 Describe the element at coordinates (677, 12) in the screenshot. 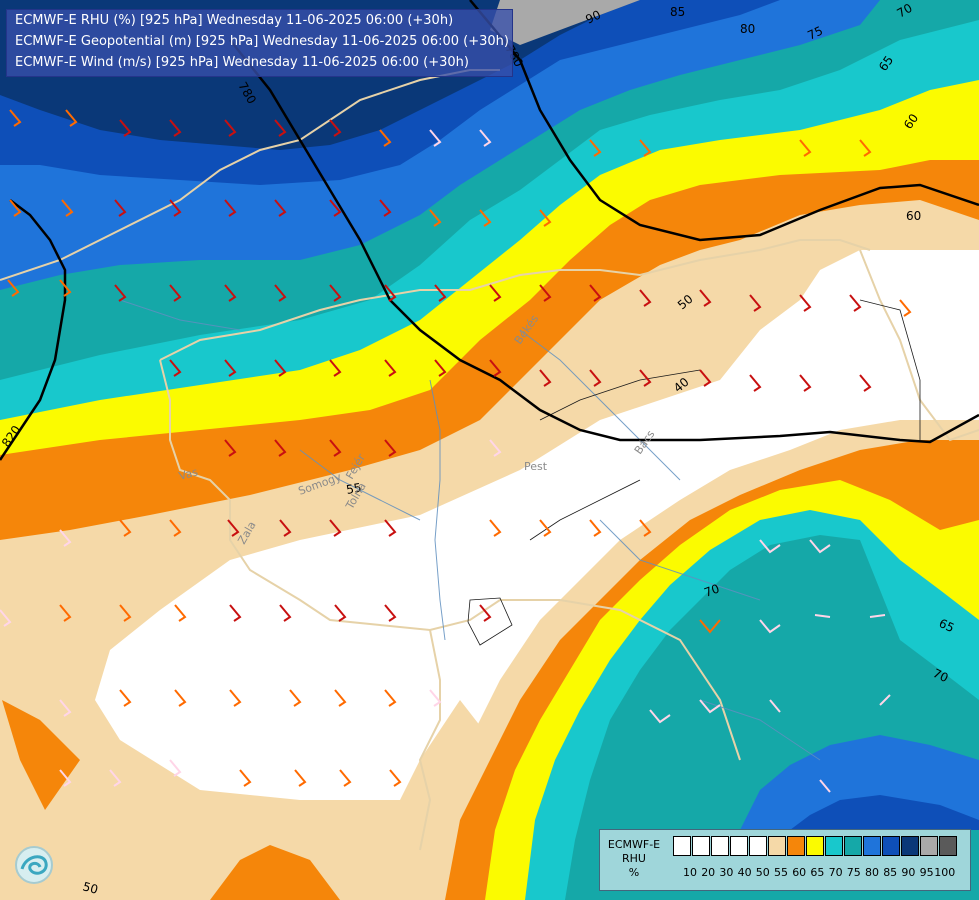

I see `rhu-label-85: 85` at that location.